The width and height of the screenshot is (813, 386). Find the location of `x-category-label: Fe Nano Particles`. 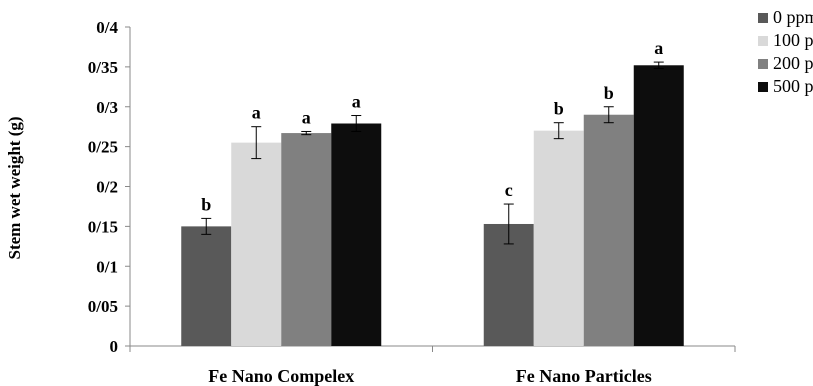

x-category-label: Fe Nano Particles is located at coordinates (584, 376).